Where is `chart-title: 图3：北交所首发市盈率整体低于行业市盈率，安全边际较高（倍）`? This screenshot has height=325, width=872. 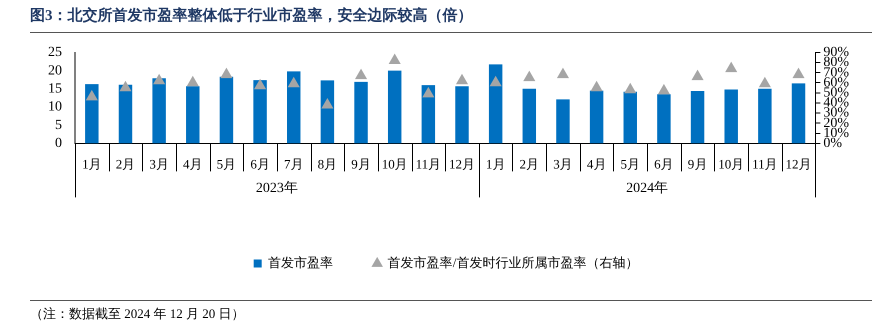
chart-title: 图3：北交所首发市盈率整体低于行业市盈率，安全边际较高（倍） is located at coordinates (251, 15).